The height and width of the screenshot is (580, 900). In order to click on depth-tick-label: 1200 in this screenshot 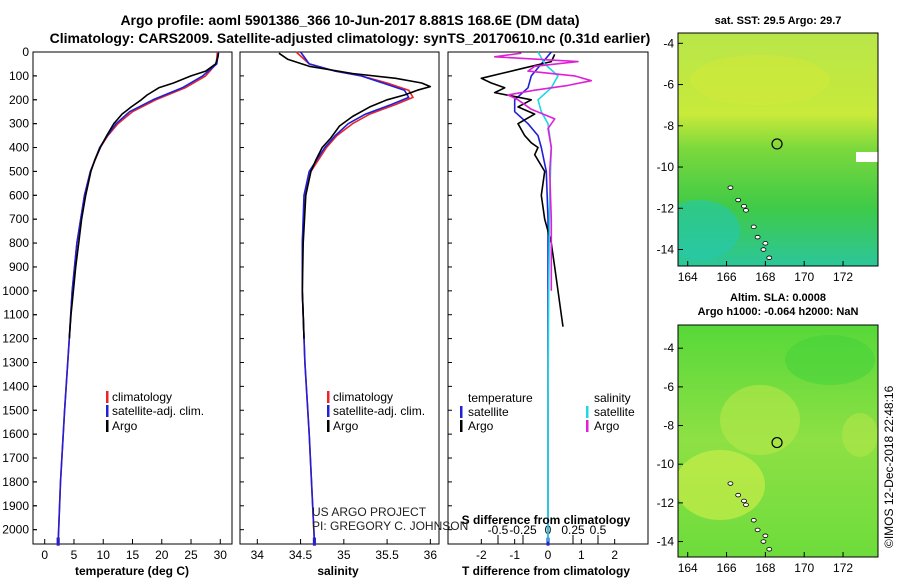, I will do `click(15, 339)`.